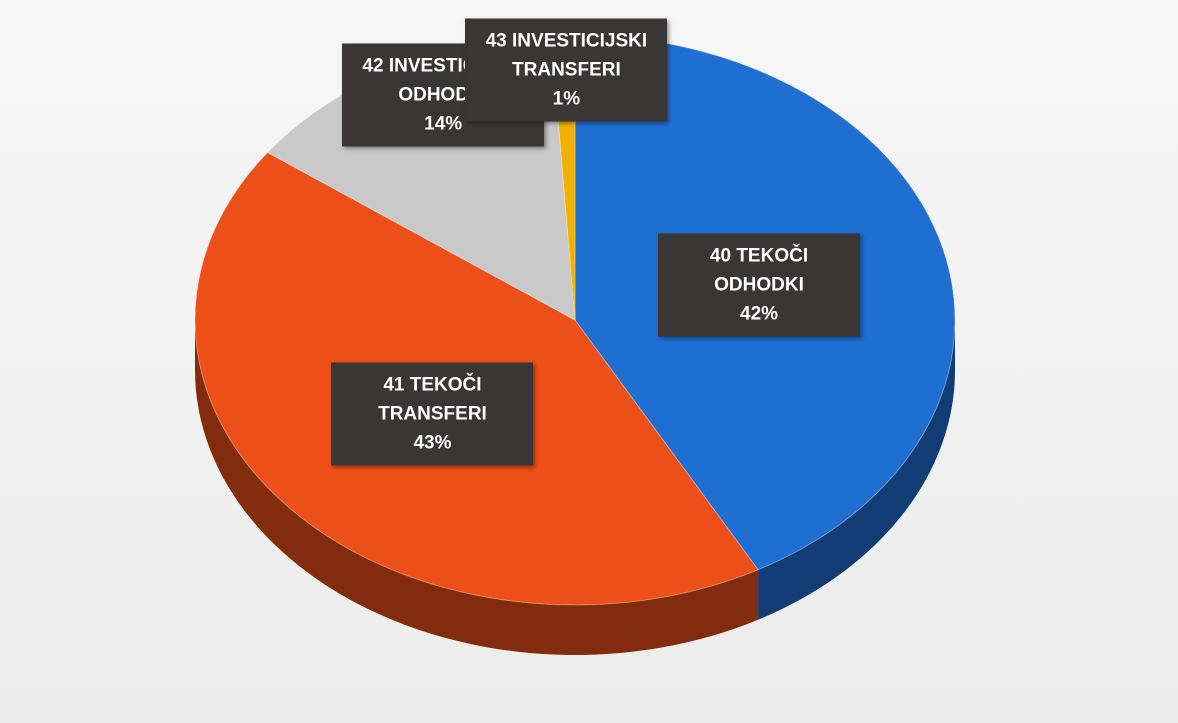 The image size is (1178, 723). What do you see at coordinates (566, 55) in the screenshot?
I see `category-label: 43 INVESTICIJSKI TRANSFERI` at bounding box center [566, 55].